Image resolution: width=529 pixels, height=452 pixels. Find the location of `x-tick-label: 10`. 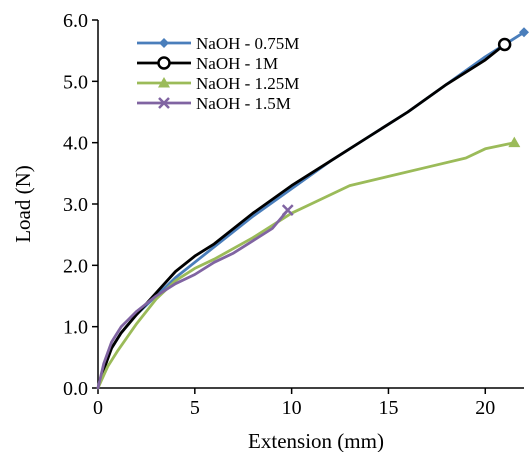

x-tick-label: 10 is located at coordinates (292, 408).